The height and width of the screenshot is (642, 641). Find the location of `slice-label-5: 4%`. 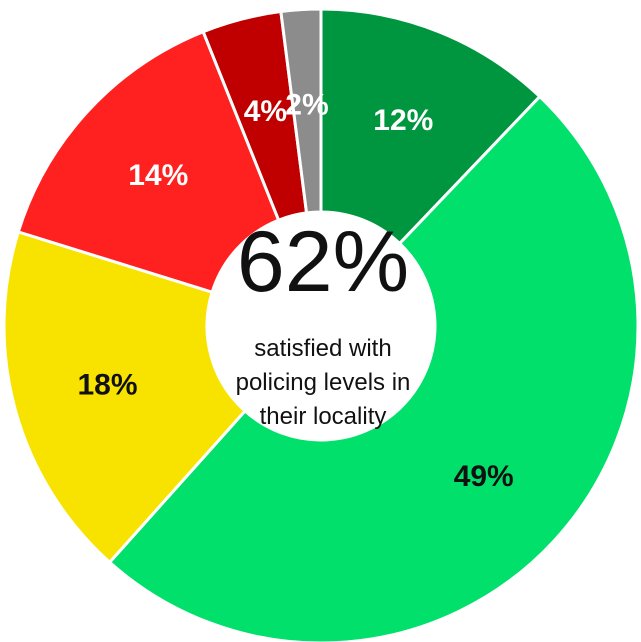

slice-label-5: 4% is located at coordinates (265, 111).